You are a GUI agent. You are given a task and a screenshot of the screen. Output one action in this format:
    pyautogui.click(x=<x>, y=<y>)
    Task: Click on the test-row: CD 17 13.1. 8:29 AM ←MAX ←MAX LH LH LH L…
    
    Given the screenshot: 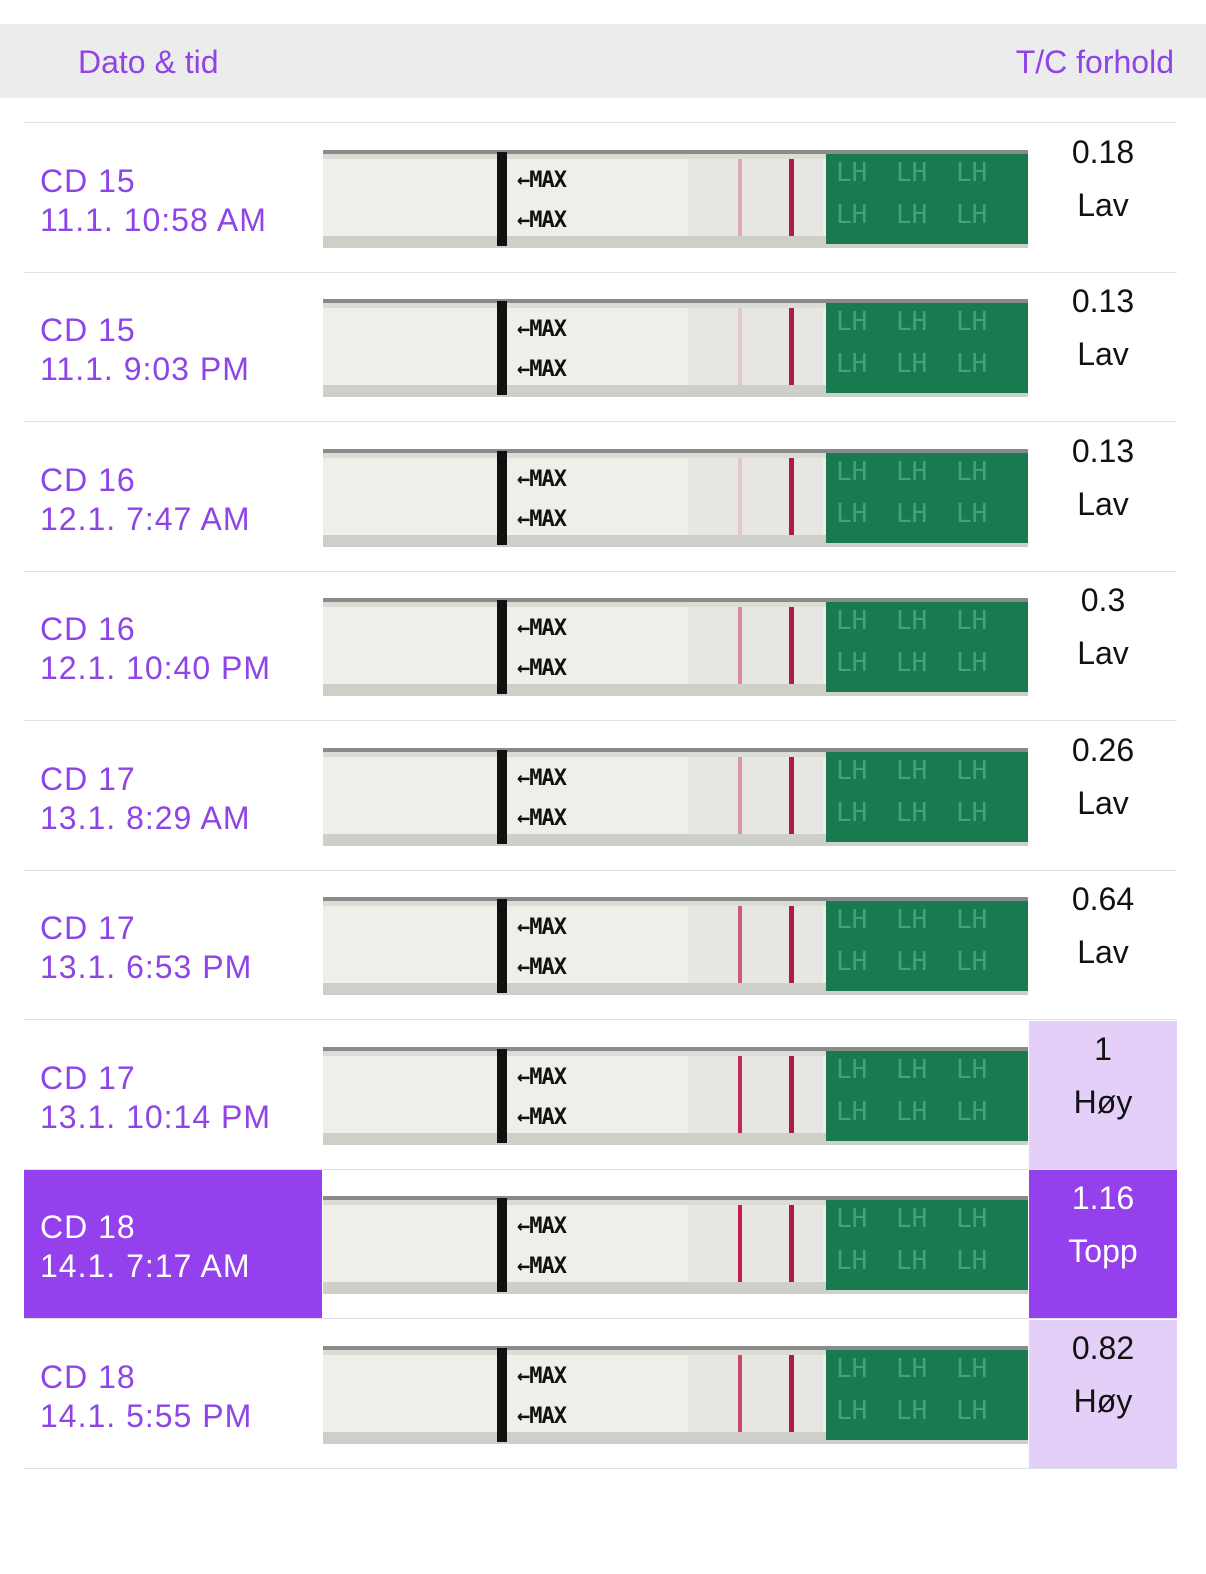 What is the action you would take?
    pyautogui.click(x=600, y=796)
    